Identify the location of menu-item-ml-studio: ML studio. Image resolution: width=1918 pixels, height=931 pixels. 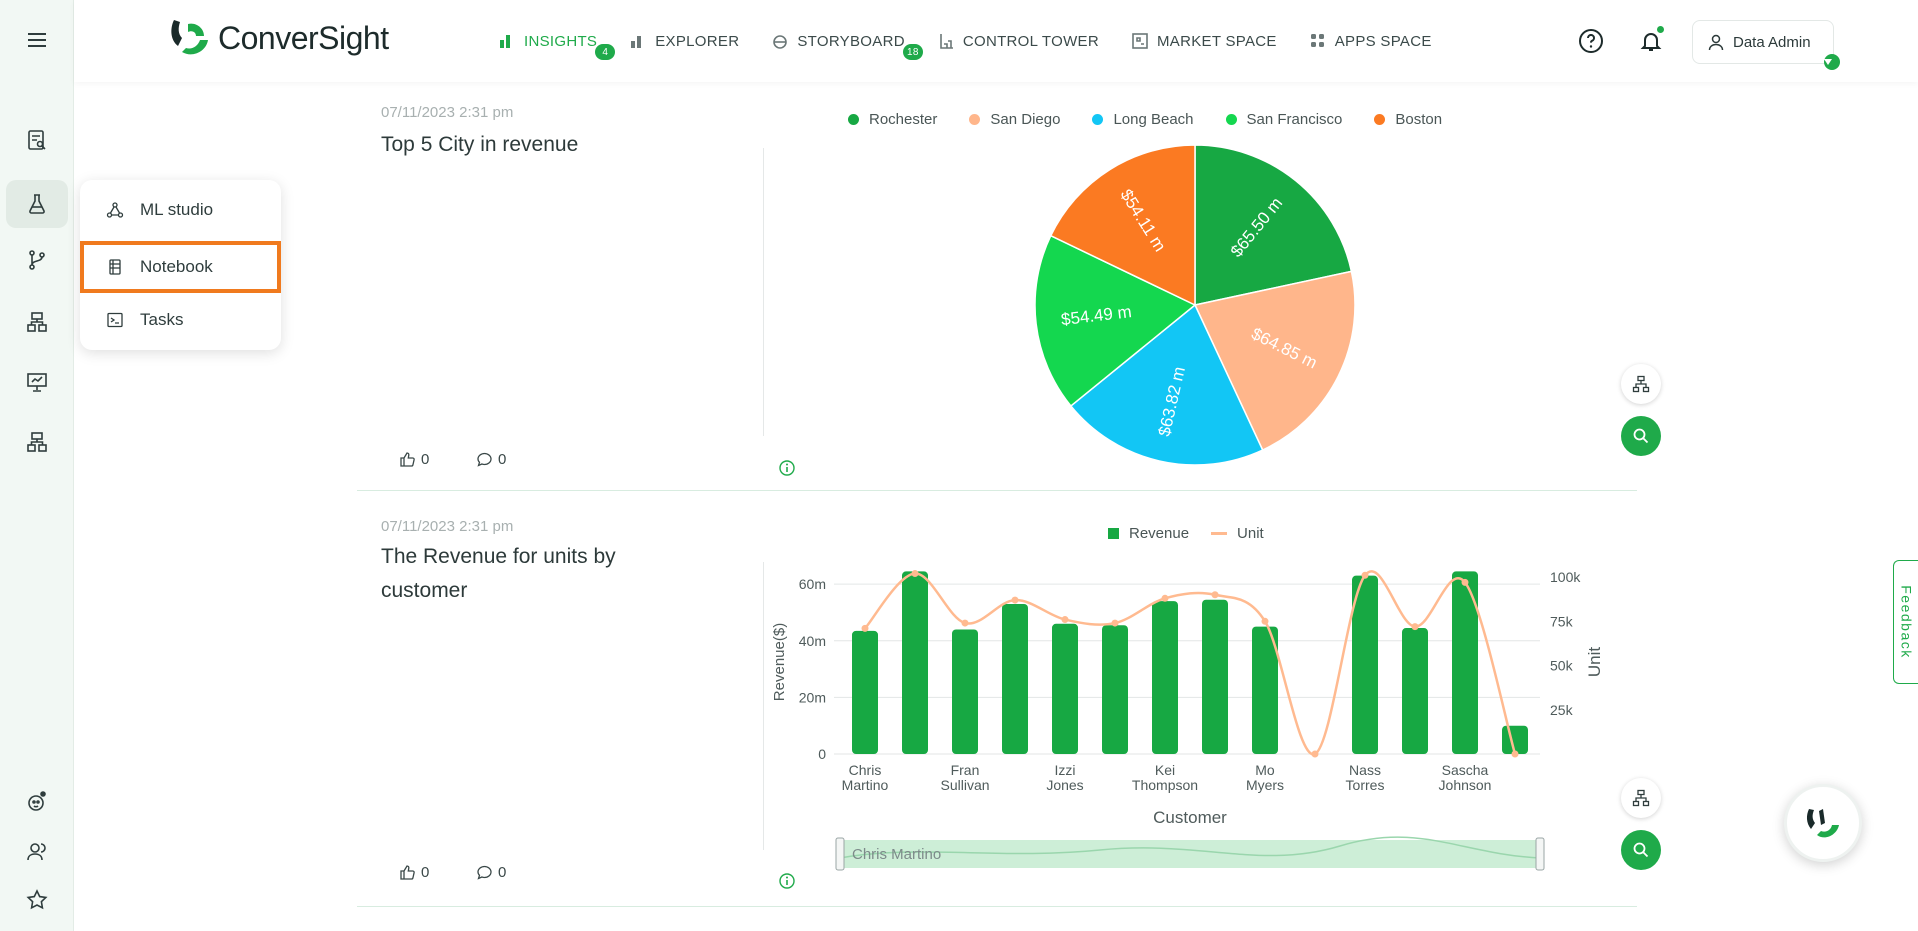
(180, 210).